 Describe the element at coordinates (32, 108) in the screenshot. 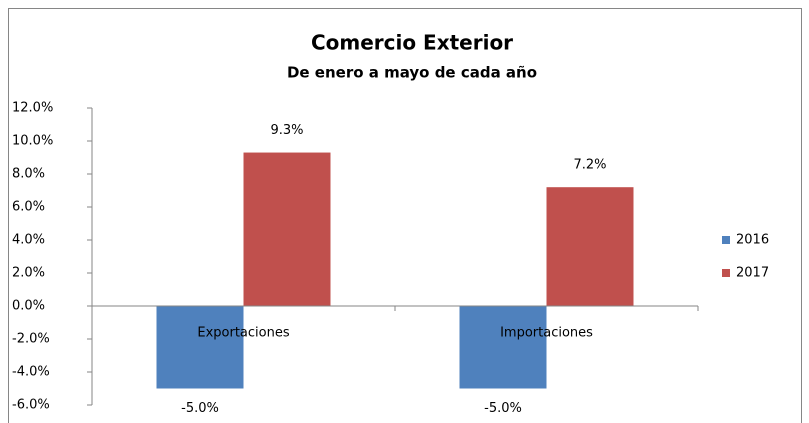

I see `y-tick-label: 12.0%` at that location.